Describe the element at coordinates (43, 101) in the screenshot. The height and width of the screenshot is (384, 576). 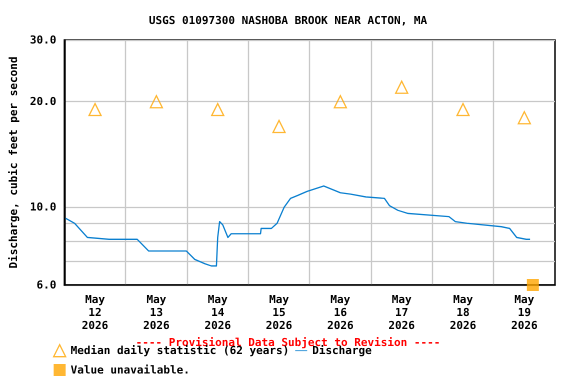
I see `y-tick-label: 20.0` at that location.